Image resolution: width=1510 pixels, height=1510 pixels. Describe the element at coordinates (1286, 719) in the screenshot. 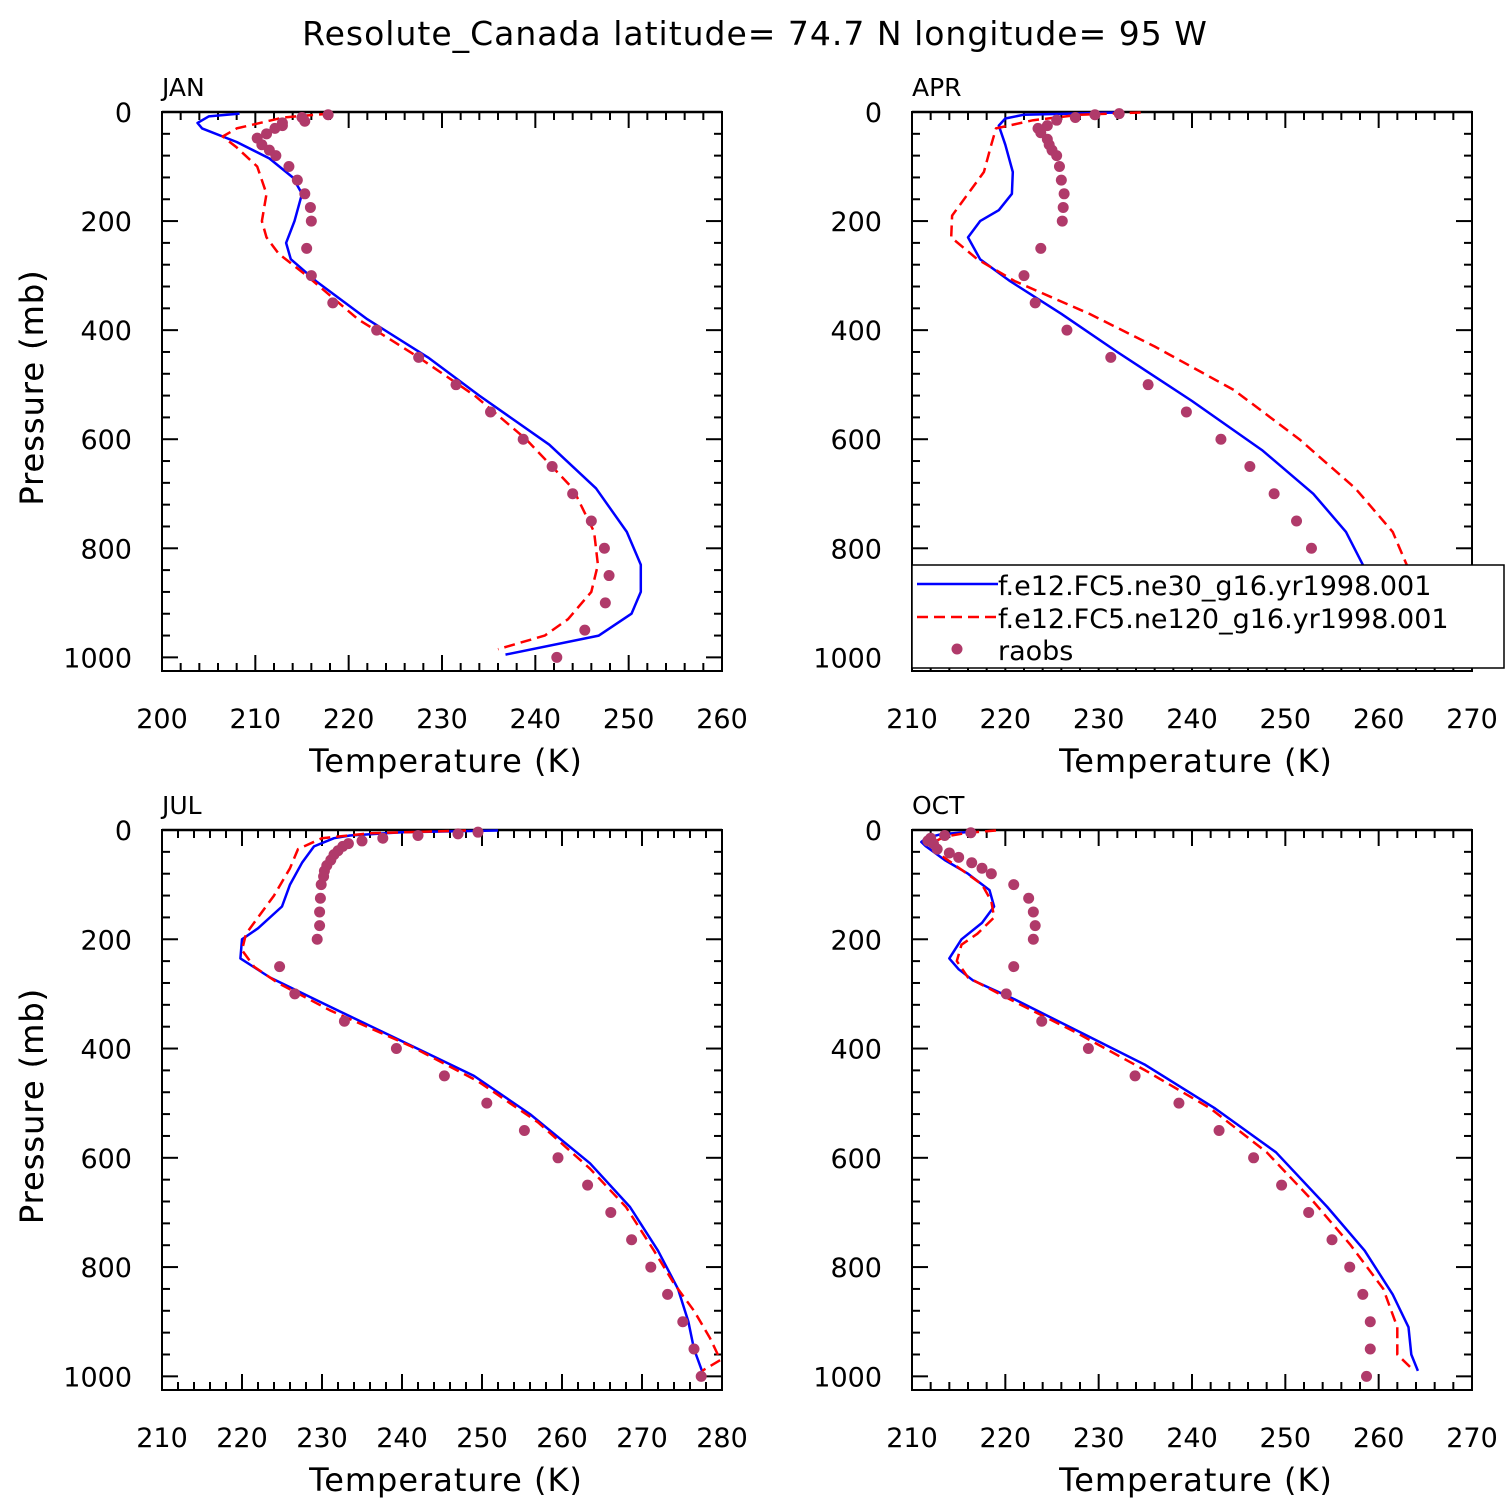

I see `x-tick-label-apr: 250` at that location.